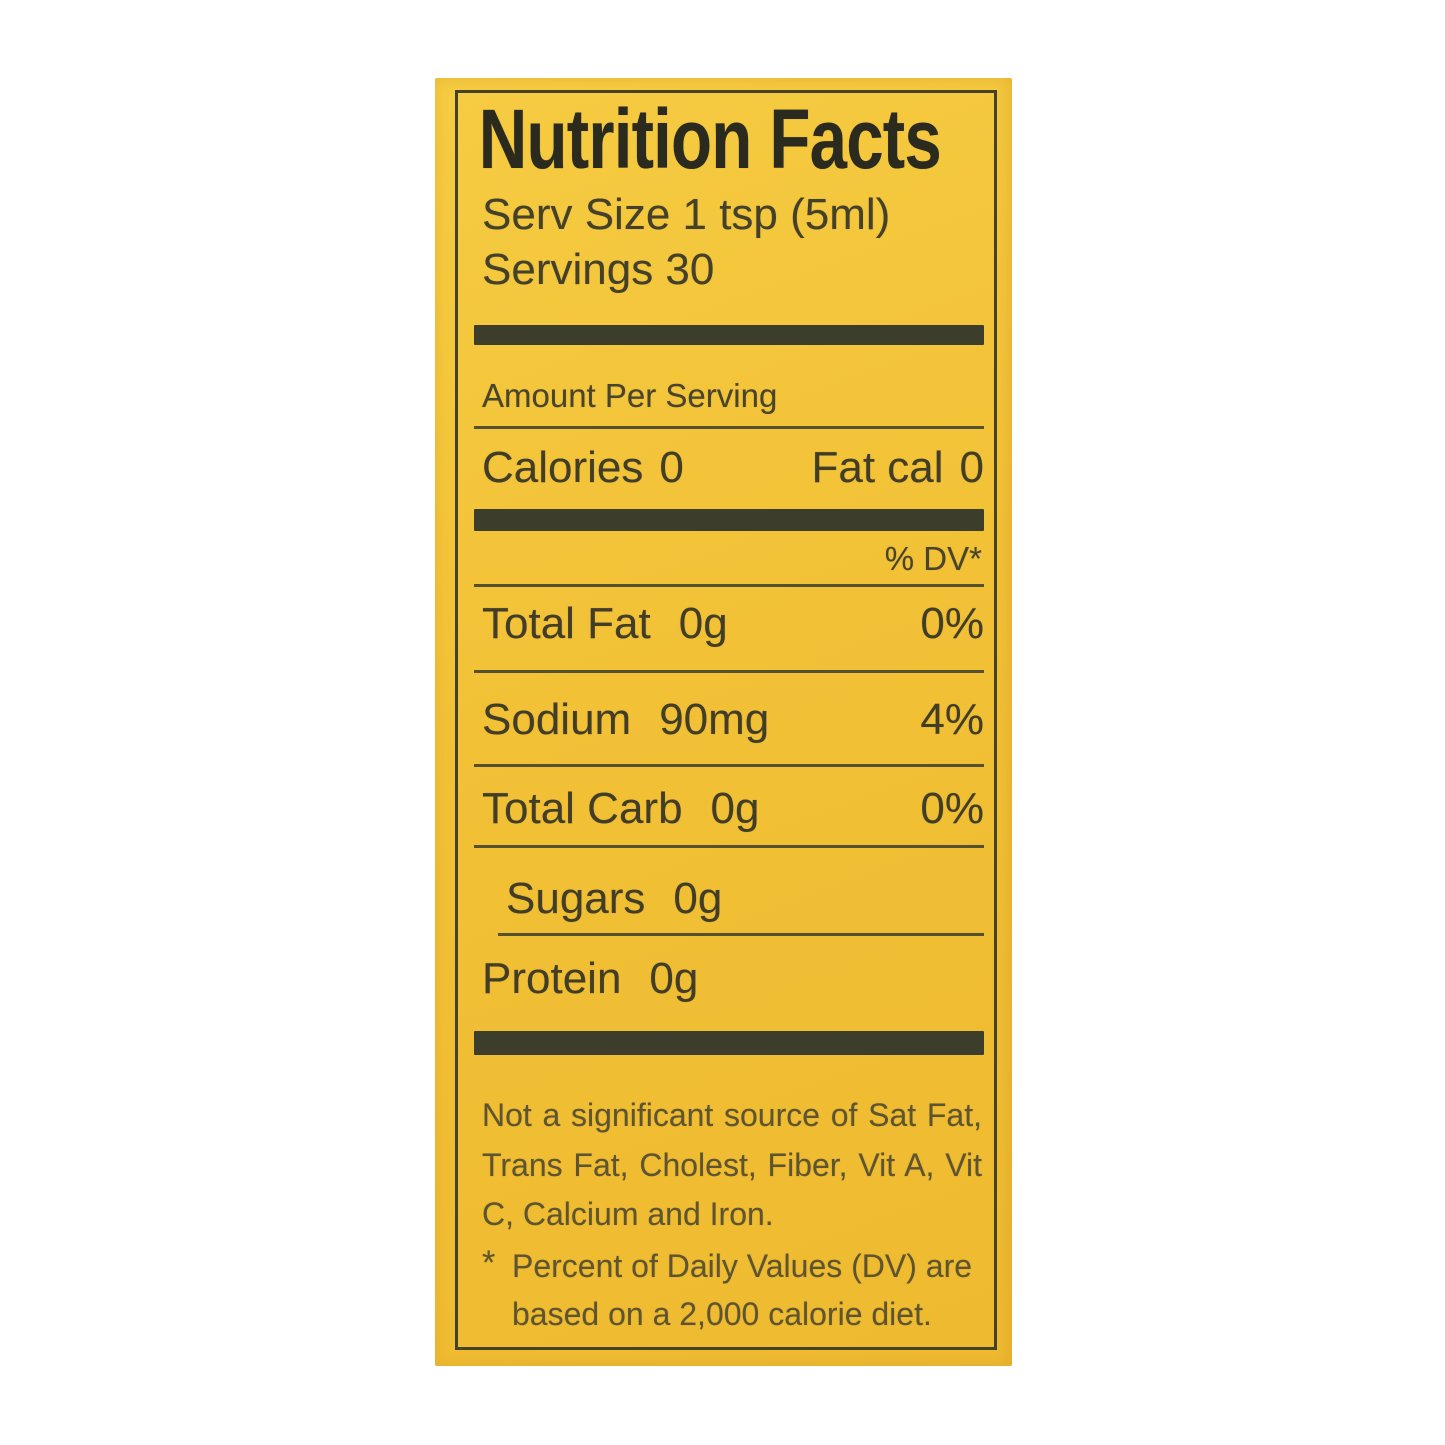 This screenshot has height=1445, width=1445. Describe the element at coordinates (489, 1263) in the screenshot. I see `asterisk-marker: *` at that location.